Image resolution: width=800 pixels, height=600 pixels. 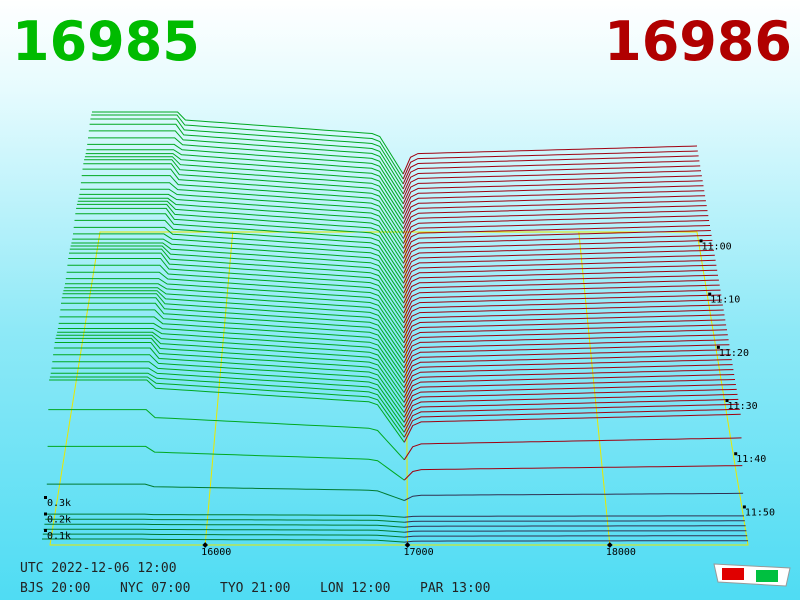 I want to click on volume-label: 0.2k, so click(x=59, y=520).